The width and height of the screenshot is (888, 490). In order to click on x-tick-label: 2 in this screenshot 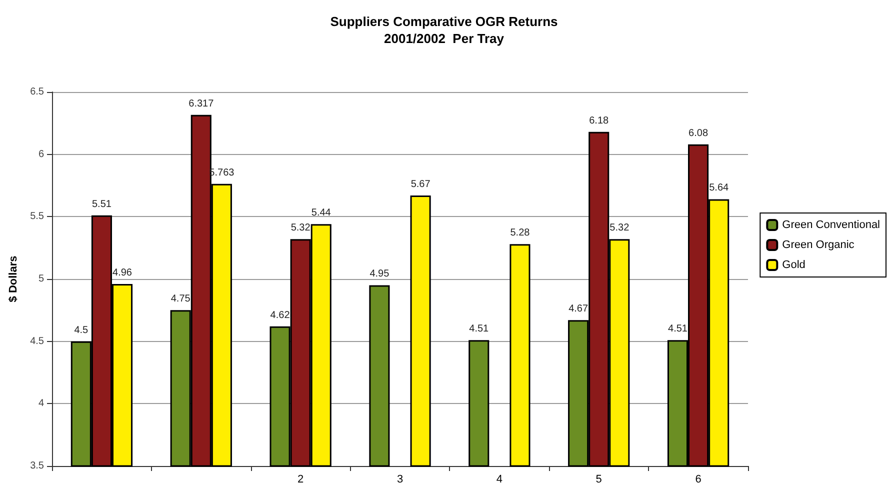, I will do `click(301, 480)`.